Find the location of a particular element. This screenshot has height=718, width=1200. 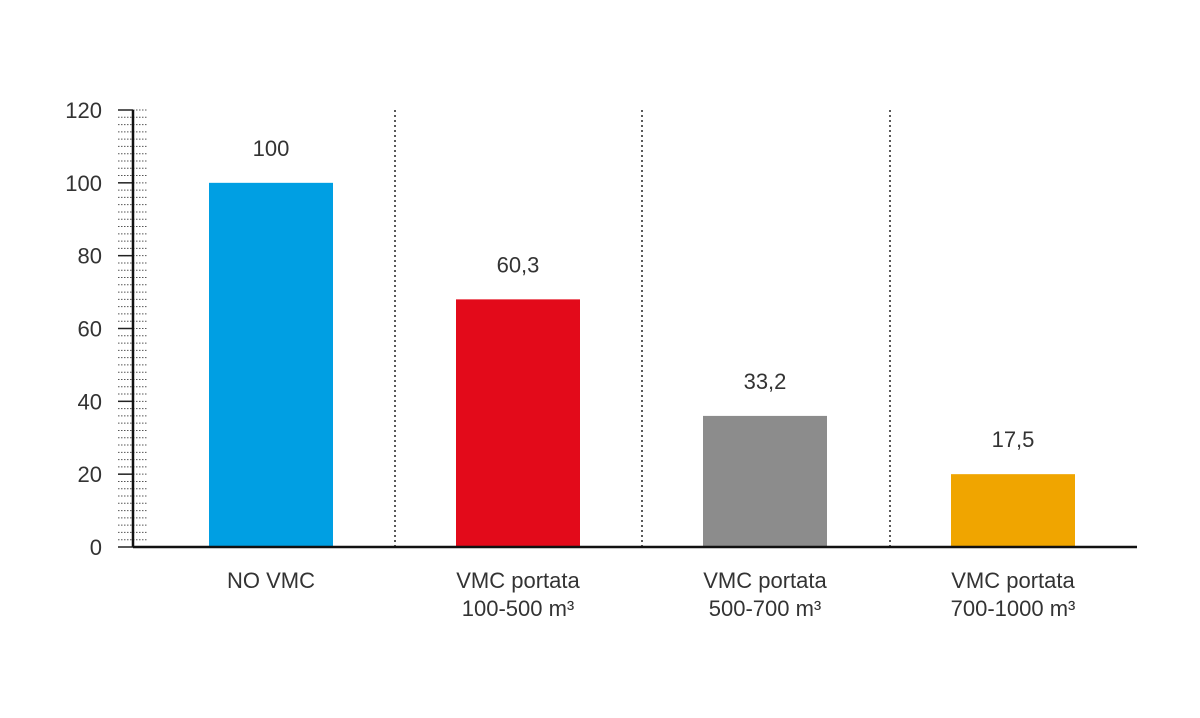

y-tick-label: 60 is located at coordinates (90, 329).